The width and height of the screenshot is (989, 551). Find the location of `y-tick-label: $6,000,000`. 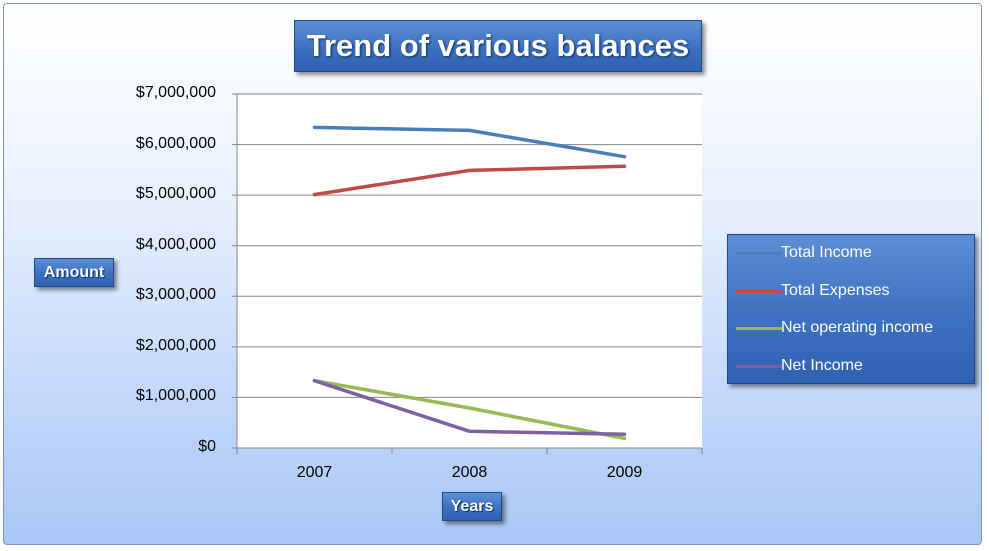

y-tick-label: $6,000,000 is located at coordinates (175, 143).